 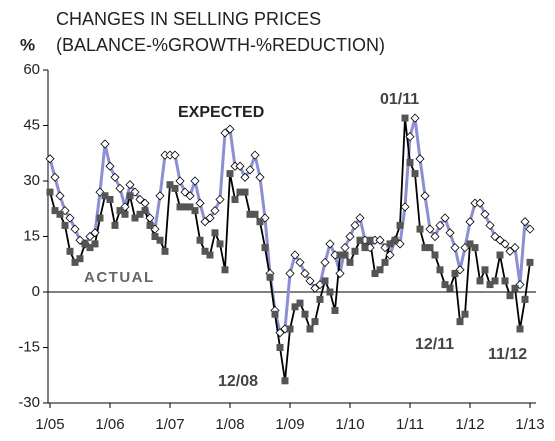 I want to click on x-tick-label: 1/07, so click(x=169, y=424).